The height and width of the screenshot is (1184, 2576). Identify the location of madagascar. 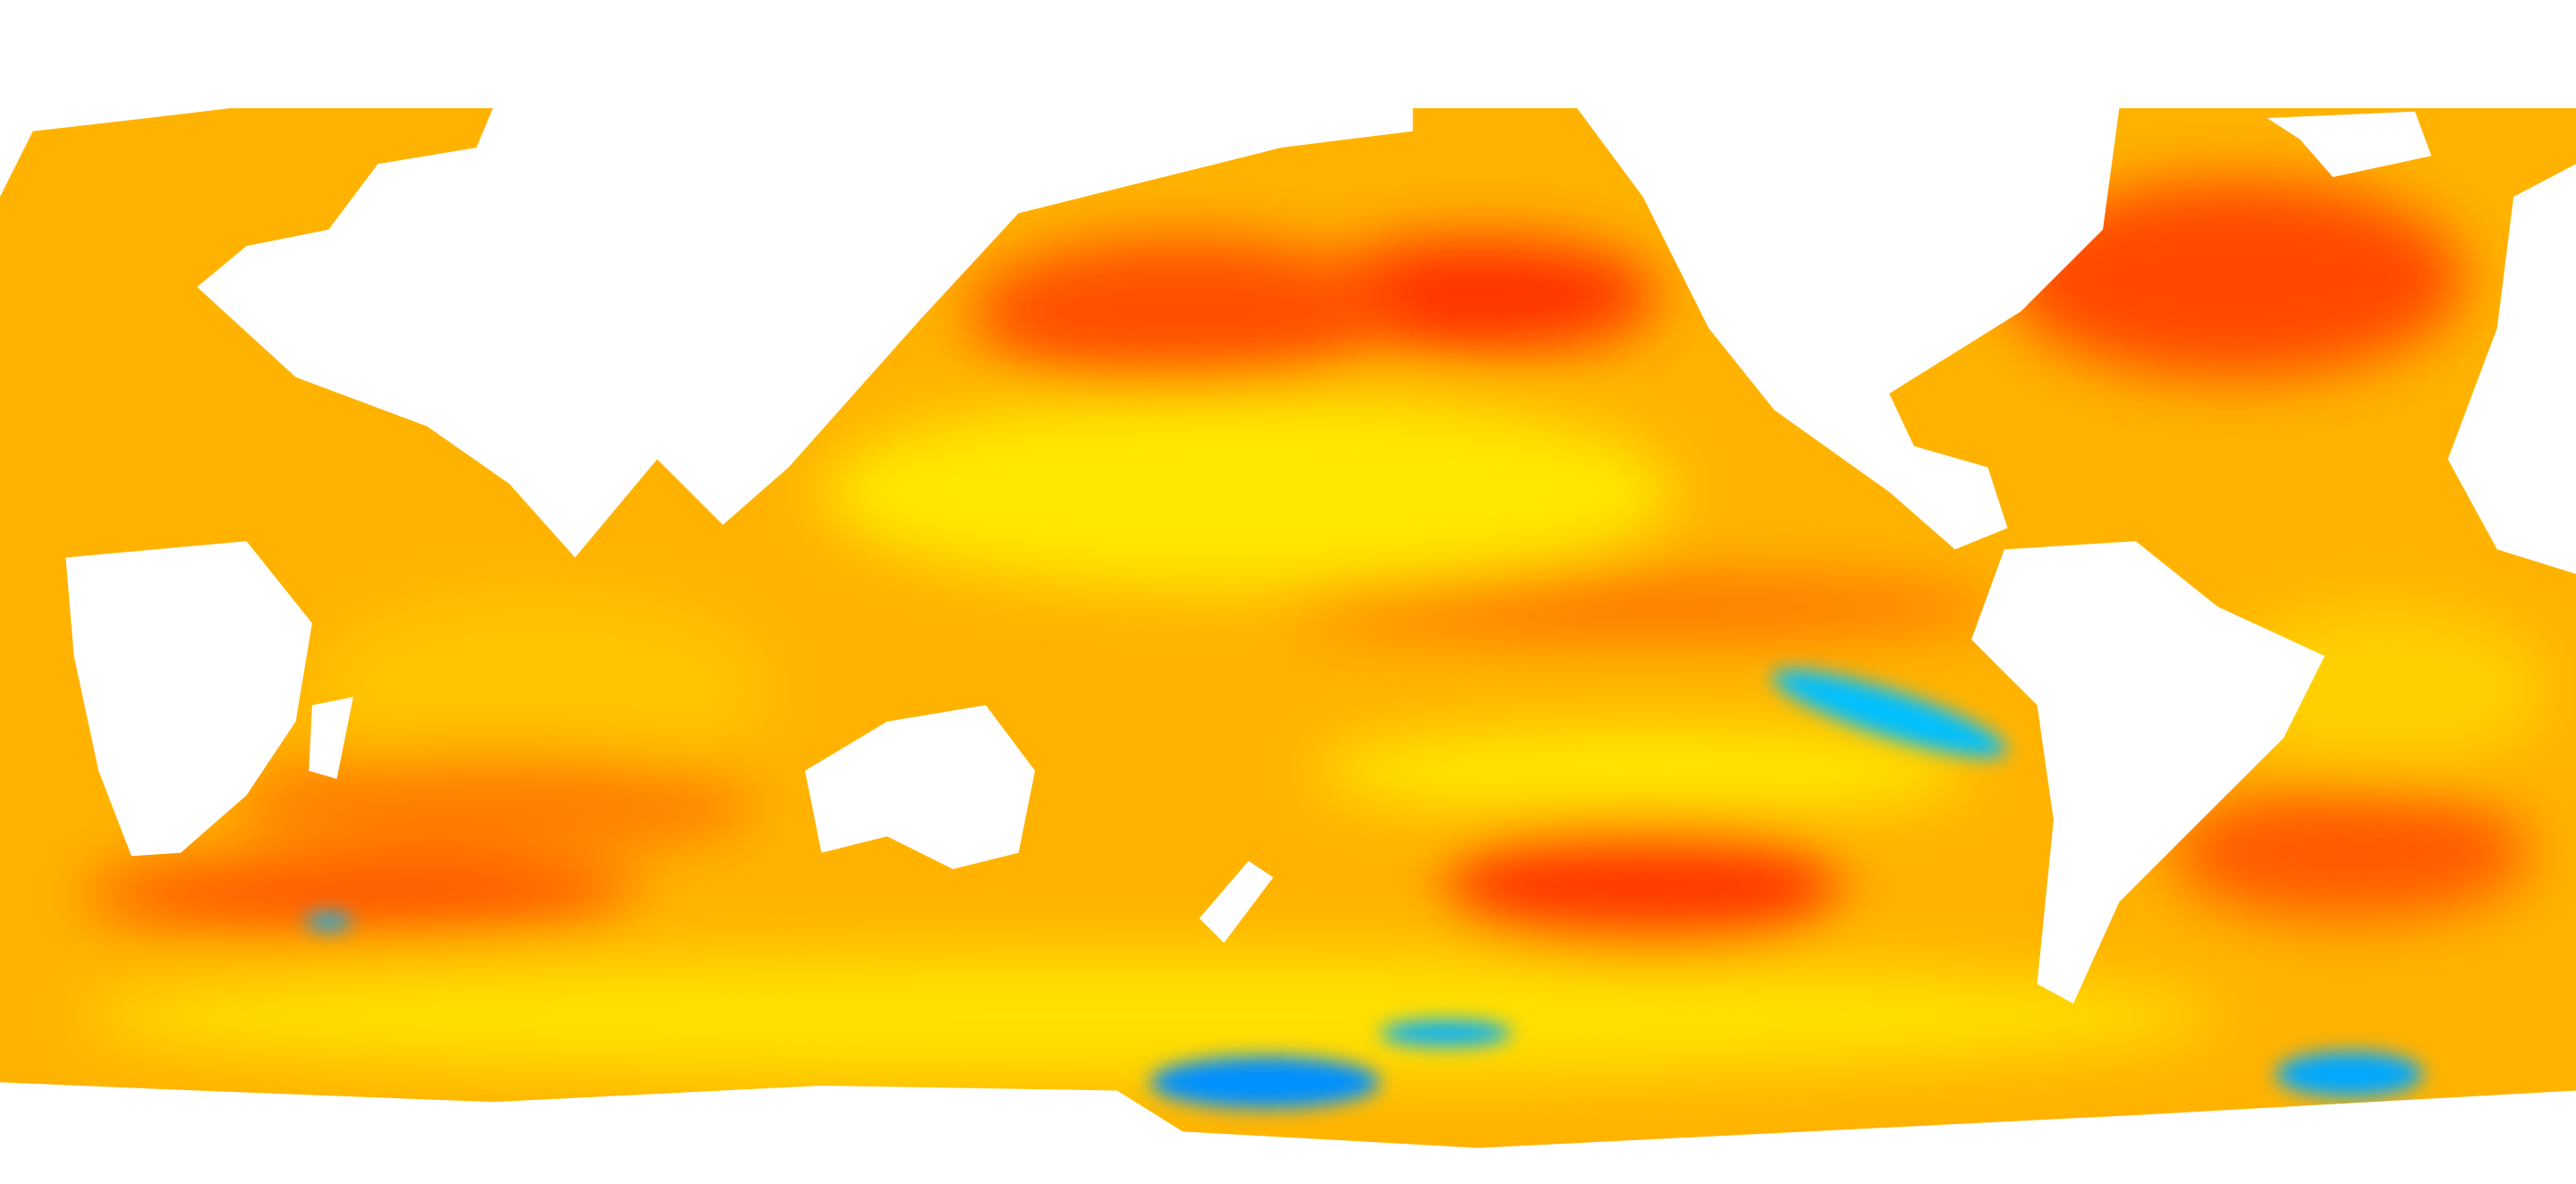
(331, 738).